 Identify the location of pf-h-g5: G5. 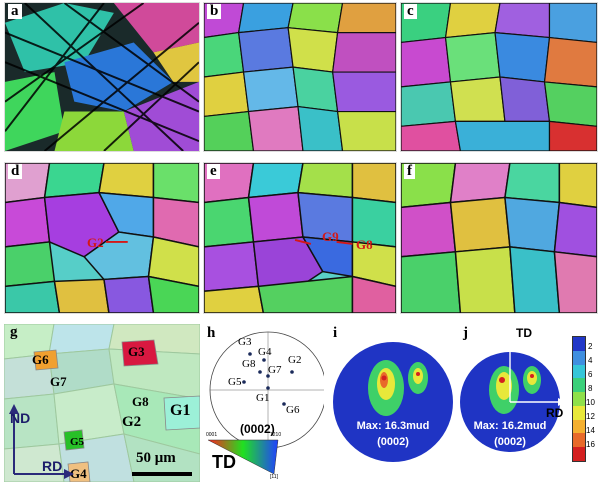
(235, 382).